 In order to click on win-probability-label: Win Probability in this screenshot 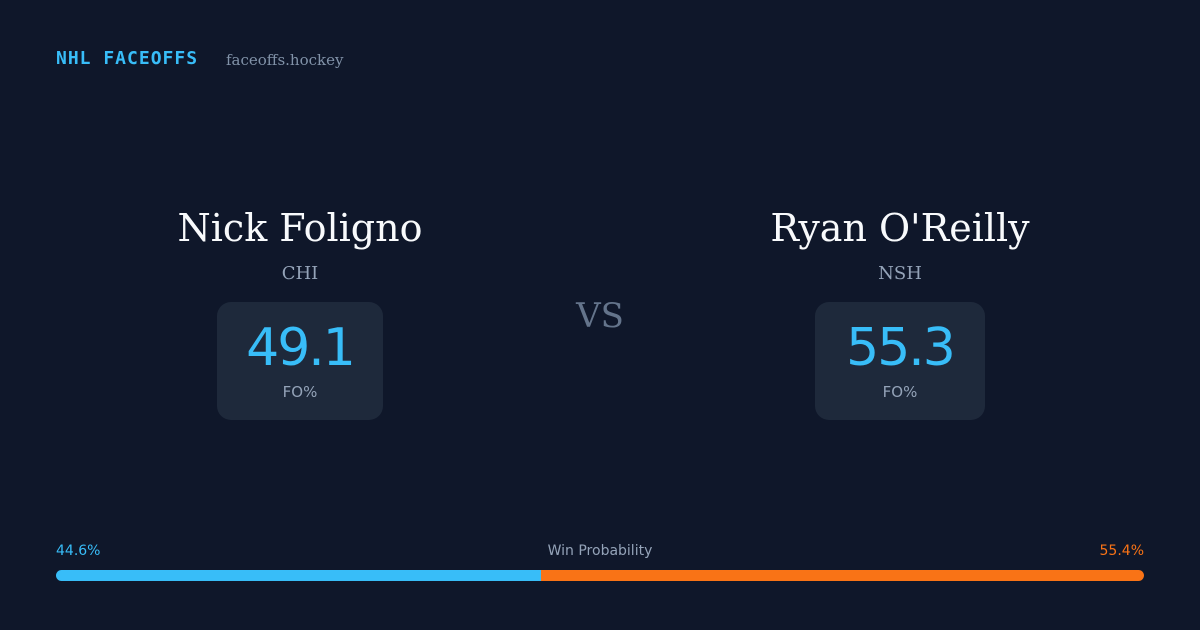, I will do `click(600, 551)`.